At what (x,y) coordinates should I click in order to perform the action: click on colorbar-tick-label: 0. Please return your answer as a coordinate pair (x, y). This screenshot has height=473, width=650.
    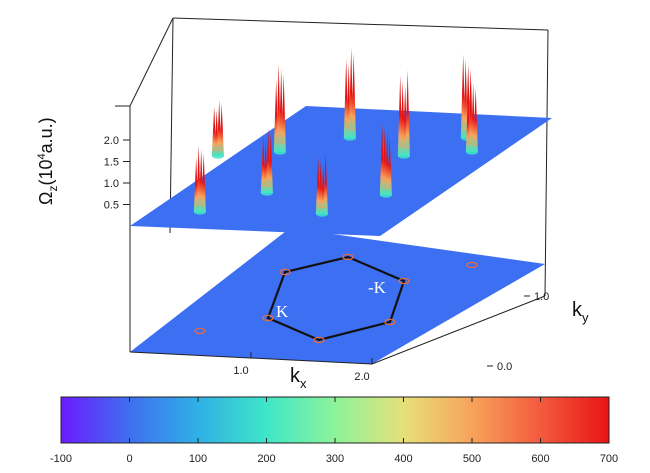
    Looking at the image, I should click on (129, 459).